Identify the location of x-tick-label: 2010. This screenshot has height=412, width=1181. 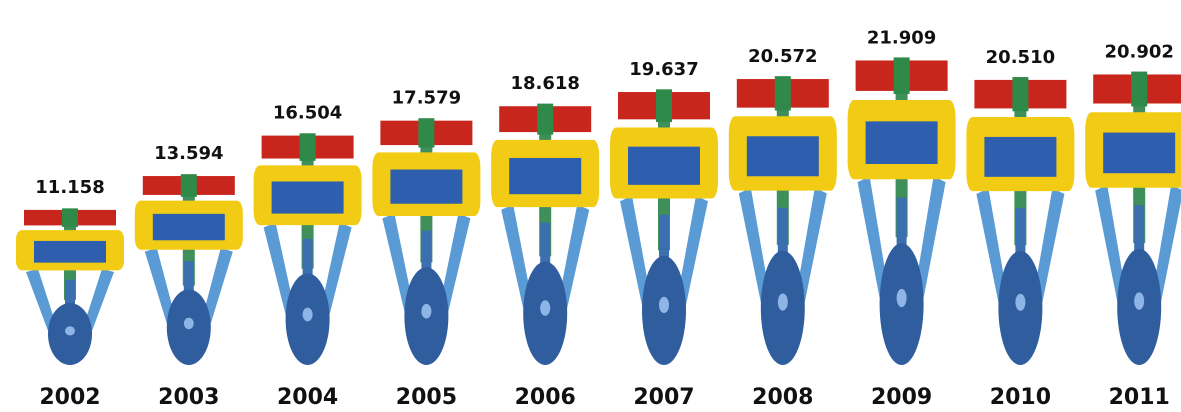
(1020, 397).